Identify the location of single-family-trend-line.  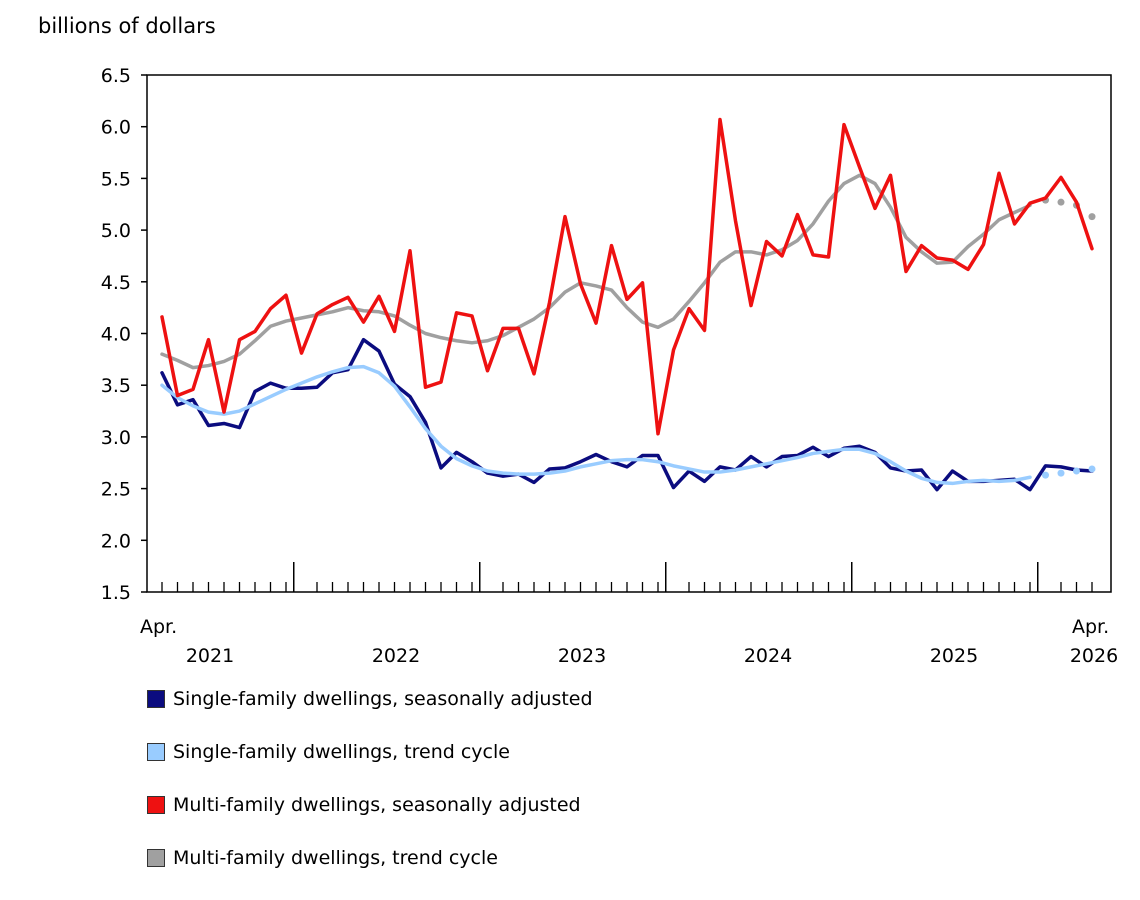
(596, 425).